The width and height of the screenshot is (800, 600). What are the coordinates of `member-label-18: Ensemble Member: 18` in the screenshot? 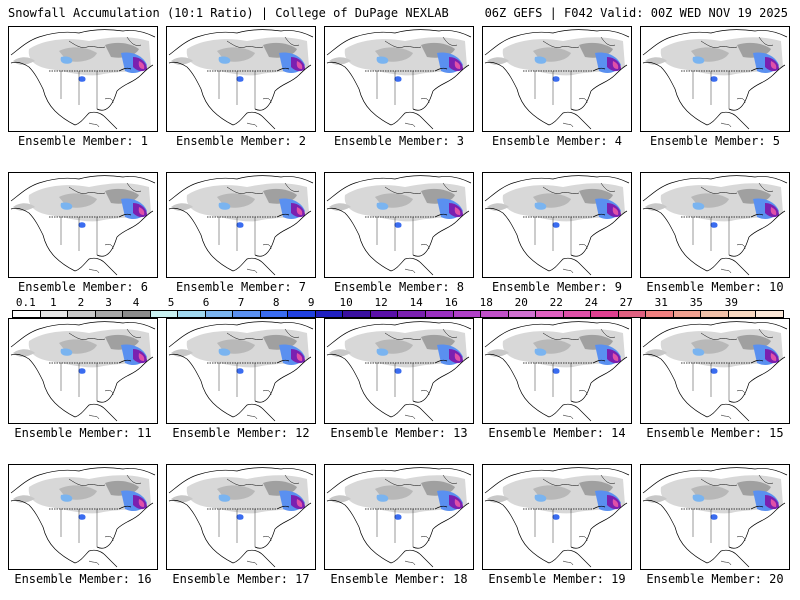 It's located at (399, 579).